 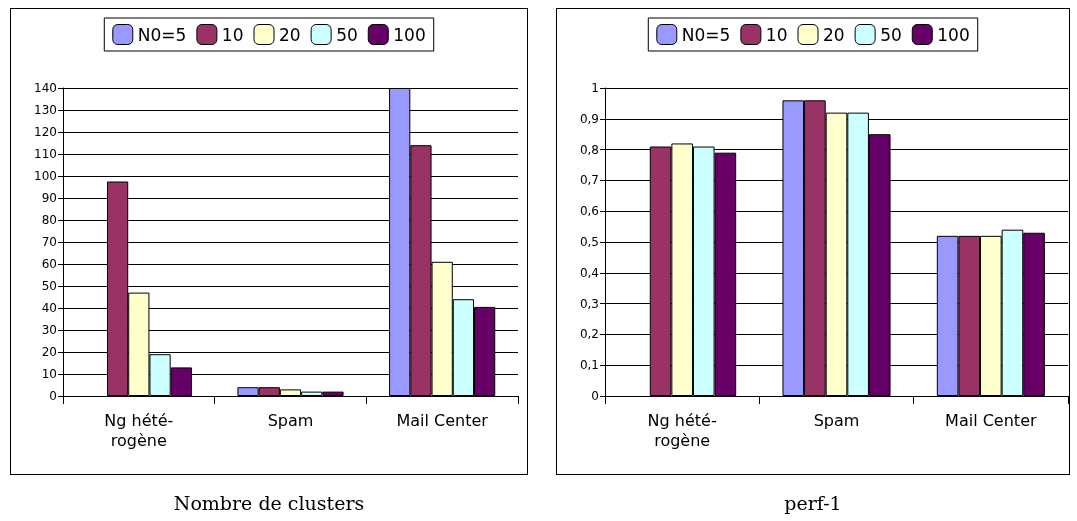 What do you see at coordinates (269, 502) in the screenshot?
I see `text: Nombre de clusters` at bounding box center [269, 502].